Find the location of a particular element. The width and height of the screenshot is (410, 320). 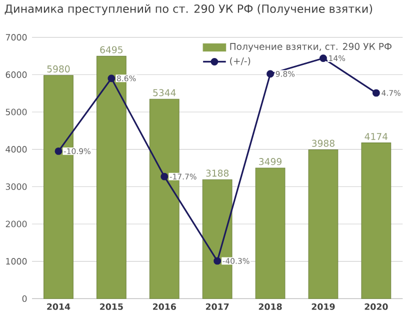

x-tick-label: 2019 is located at coordinates (323, 306).